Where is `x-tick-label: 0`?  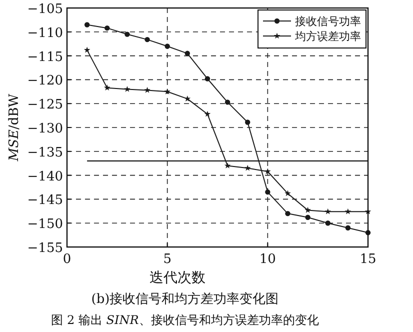 x-tick-label: 0 is located at coordinates (67, 259).